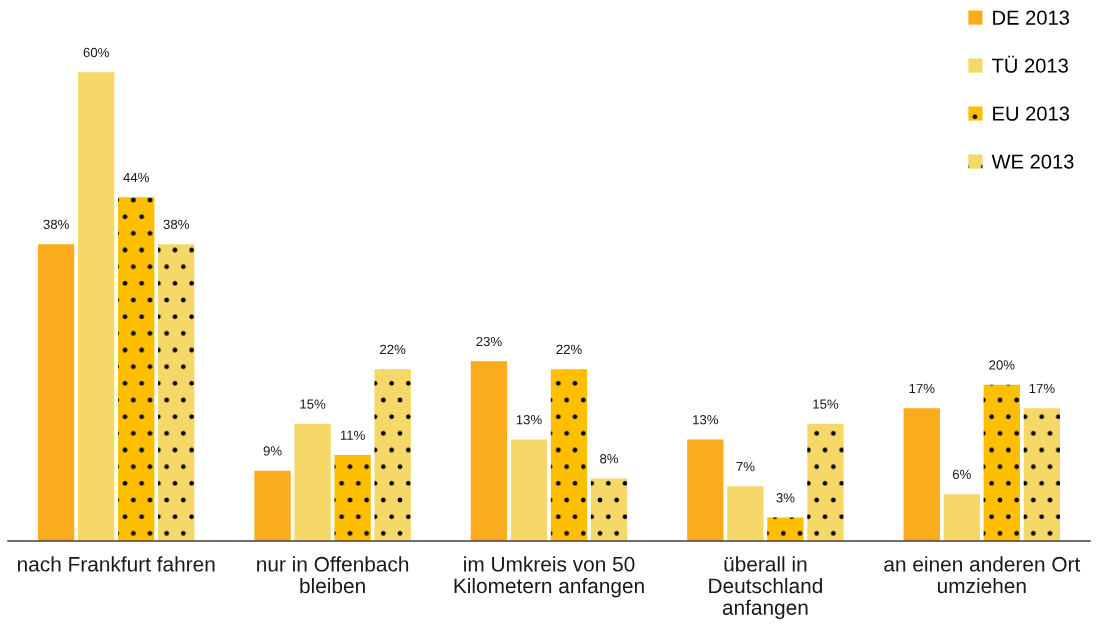 This screenshot has width=1096, height=643. What do you see at coordinates (116, 564) in the screenshot?
I see `x-tick-label: nach Frankfurt fahren` at bounding box center [116, 564].